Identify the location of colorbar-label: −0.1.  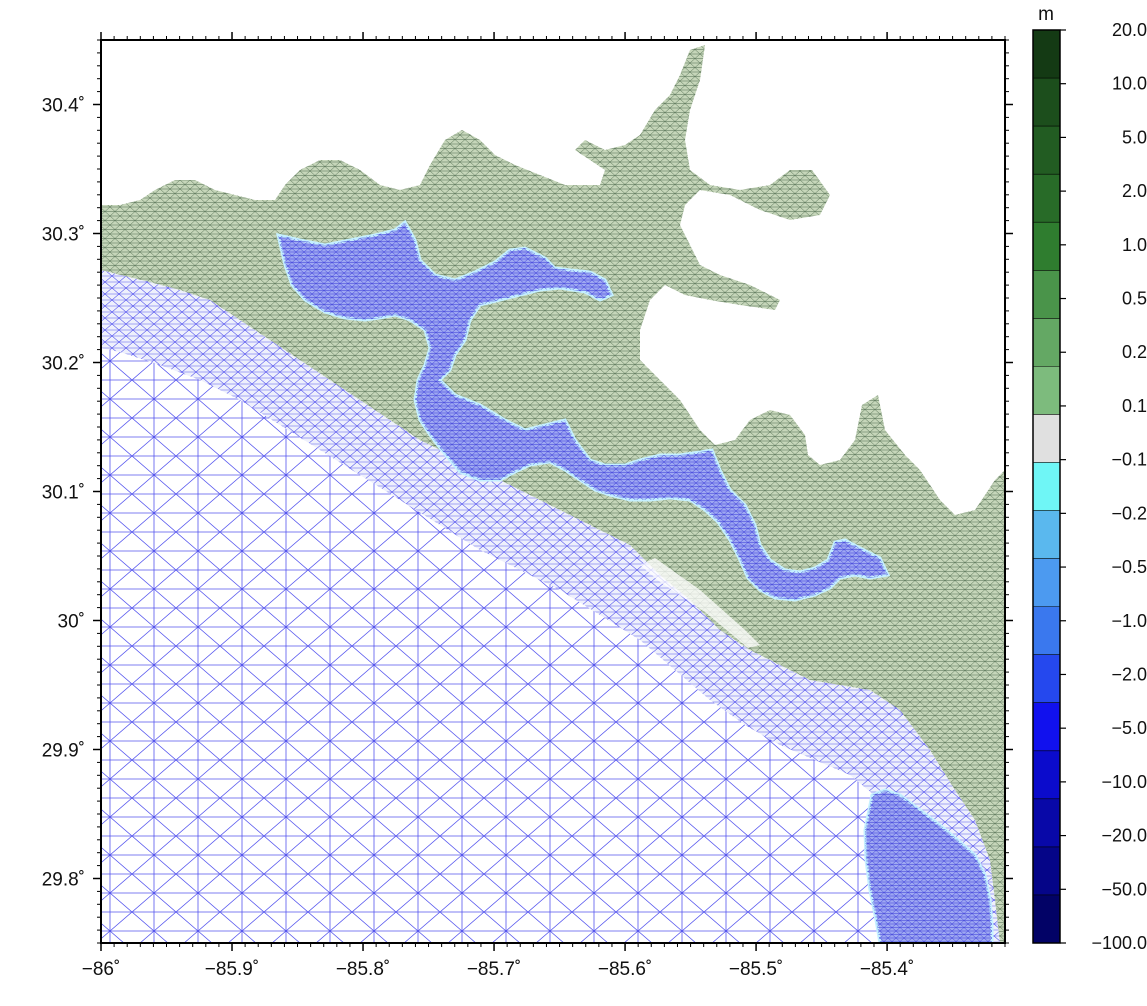
(1129, 460).